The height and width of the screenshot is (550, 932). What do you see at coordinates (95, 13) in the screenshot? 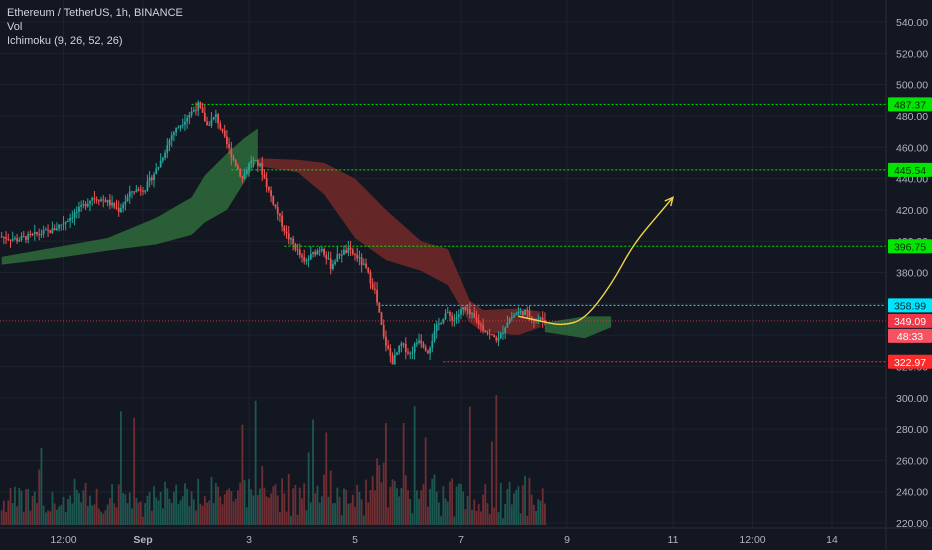
I see `symbol-title: Ethereum / TetherUS, 1h, BINANCE` at bounding box center [95, 13].